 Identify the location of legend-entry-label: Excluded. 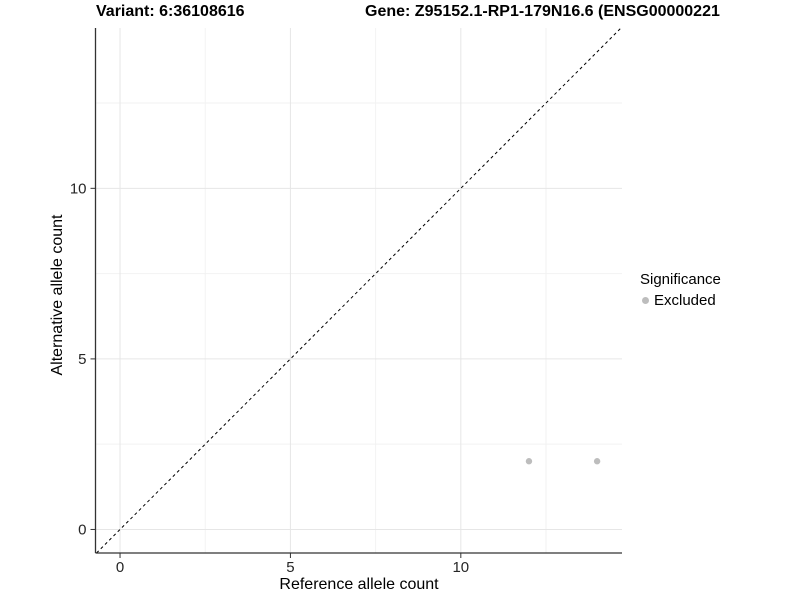
(685, 300).